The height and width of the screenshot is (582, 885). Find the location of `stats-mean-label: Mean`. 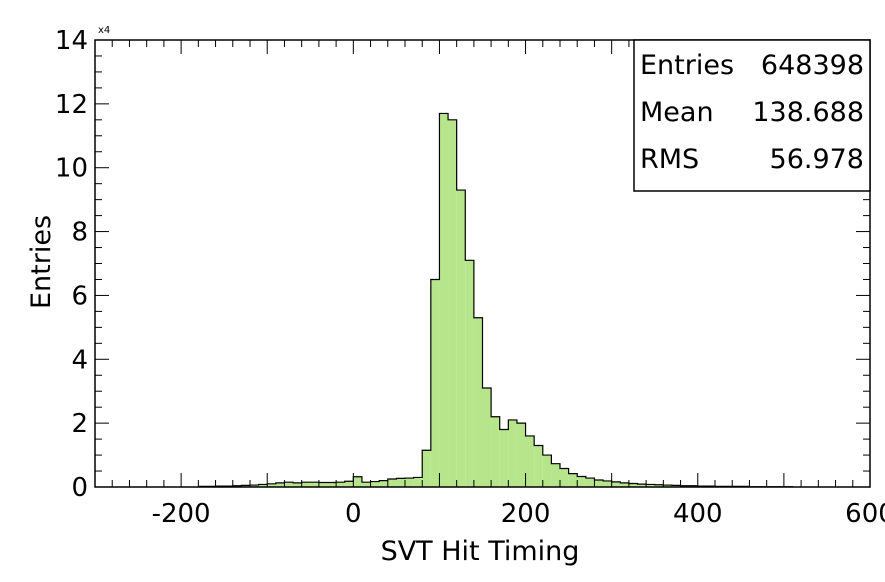

stats-mean-label: Mean is located at coordinates (677, 112).